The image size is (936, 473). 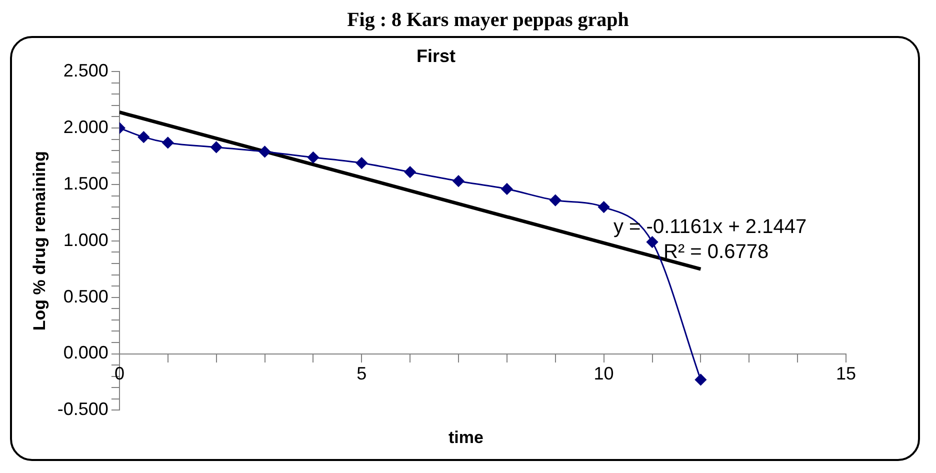 What do you see at coordinates (361, 374) in the screenshot?
I see `x-tick-label: 5` at bounding box center [361, 374].